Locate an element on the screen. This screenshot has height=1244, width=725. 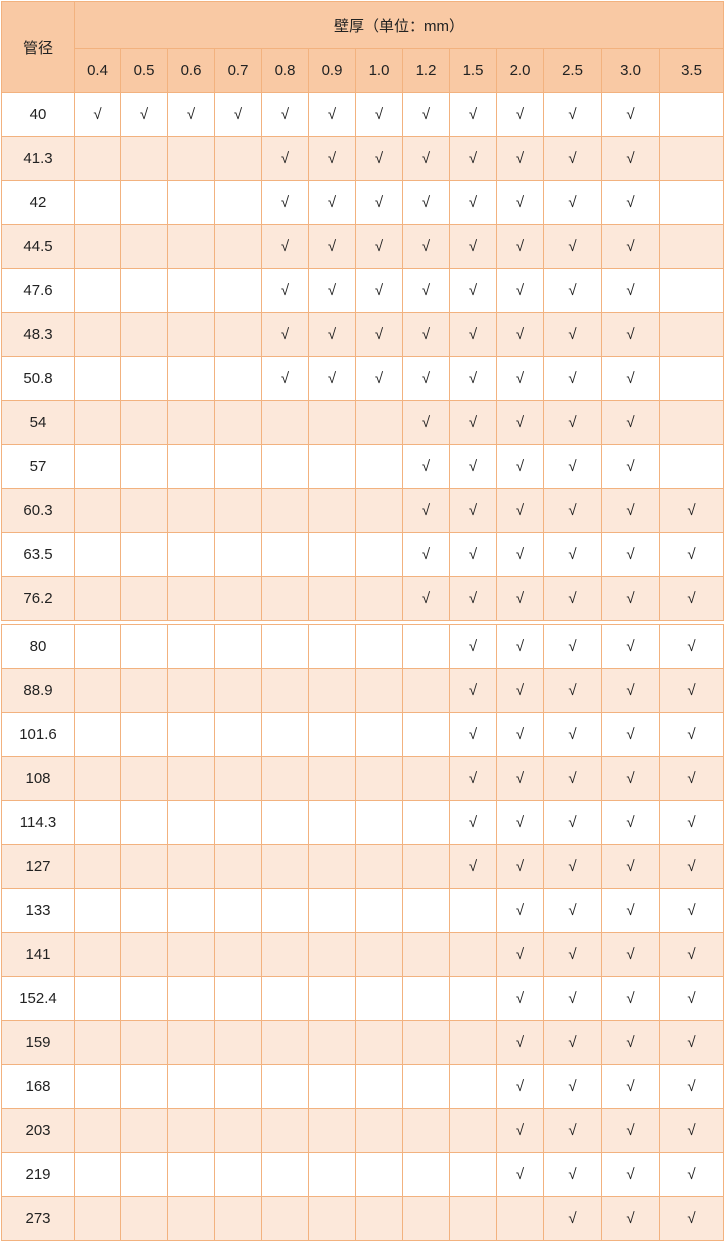
diameter-cell: 63.5 is located at coordinates (38, 554).